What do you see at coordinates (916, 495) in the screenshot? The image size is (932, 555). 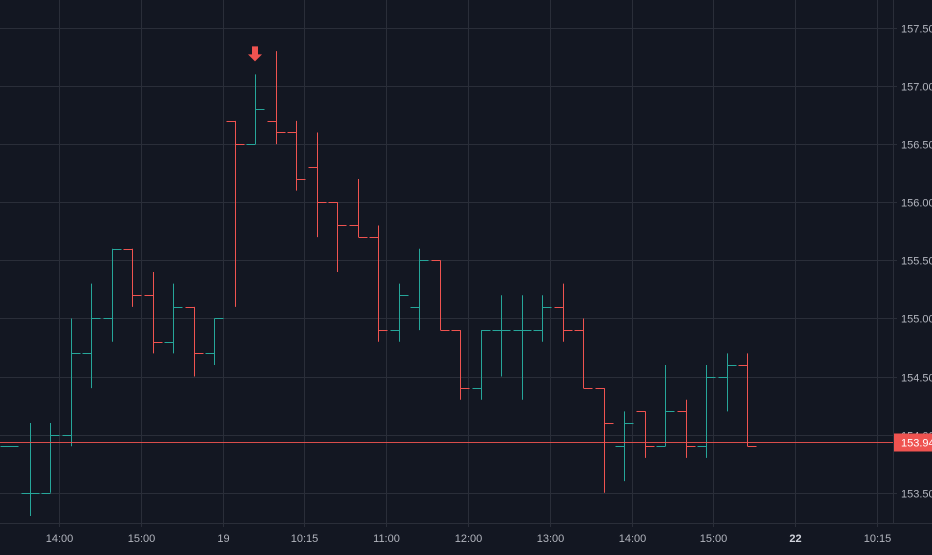 I see `price-tick-label: 153.50` at bounding box center [916, 495].